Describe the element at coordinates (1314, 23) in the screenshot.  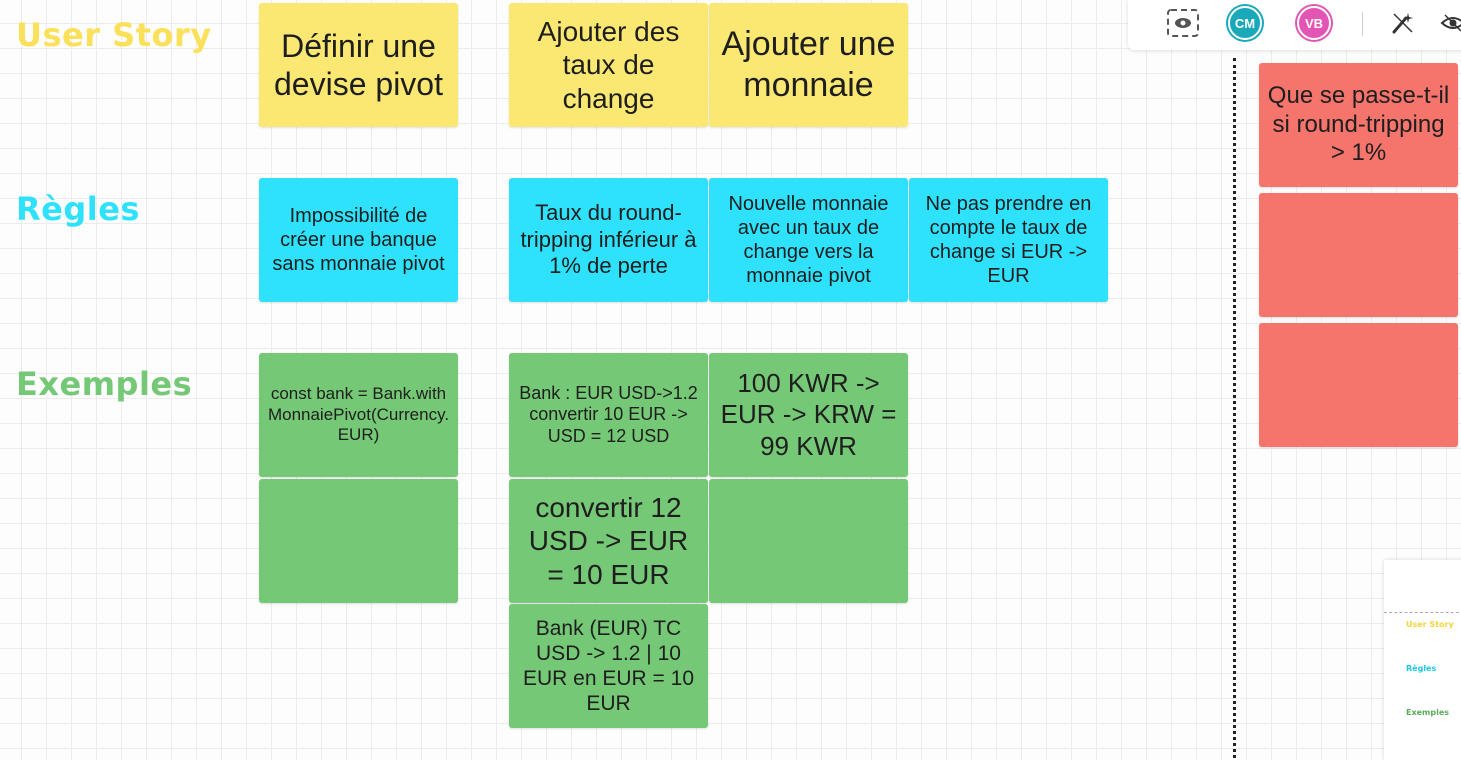
I see `avatar: VB` at that location.